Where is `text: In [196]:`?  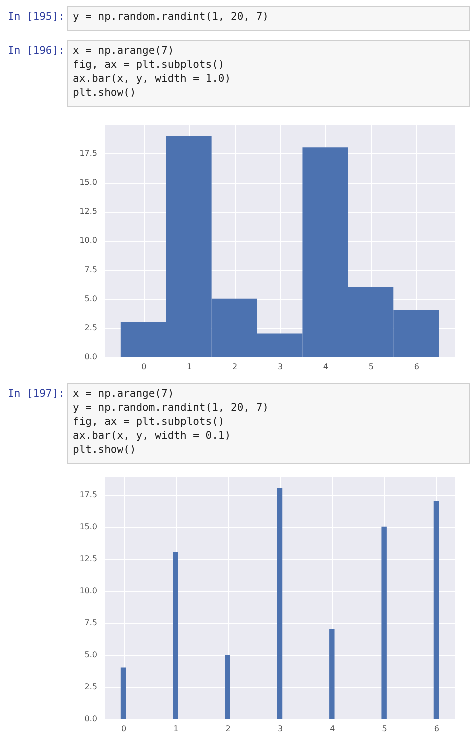
text: In [196]: is located at coordinates (36, 51).